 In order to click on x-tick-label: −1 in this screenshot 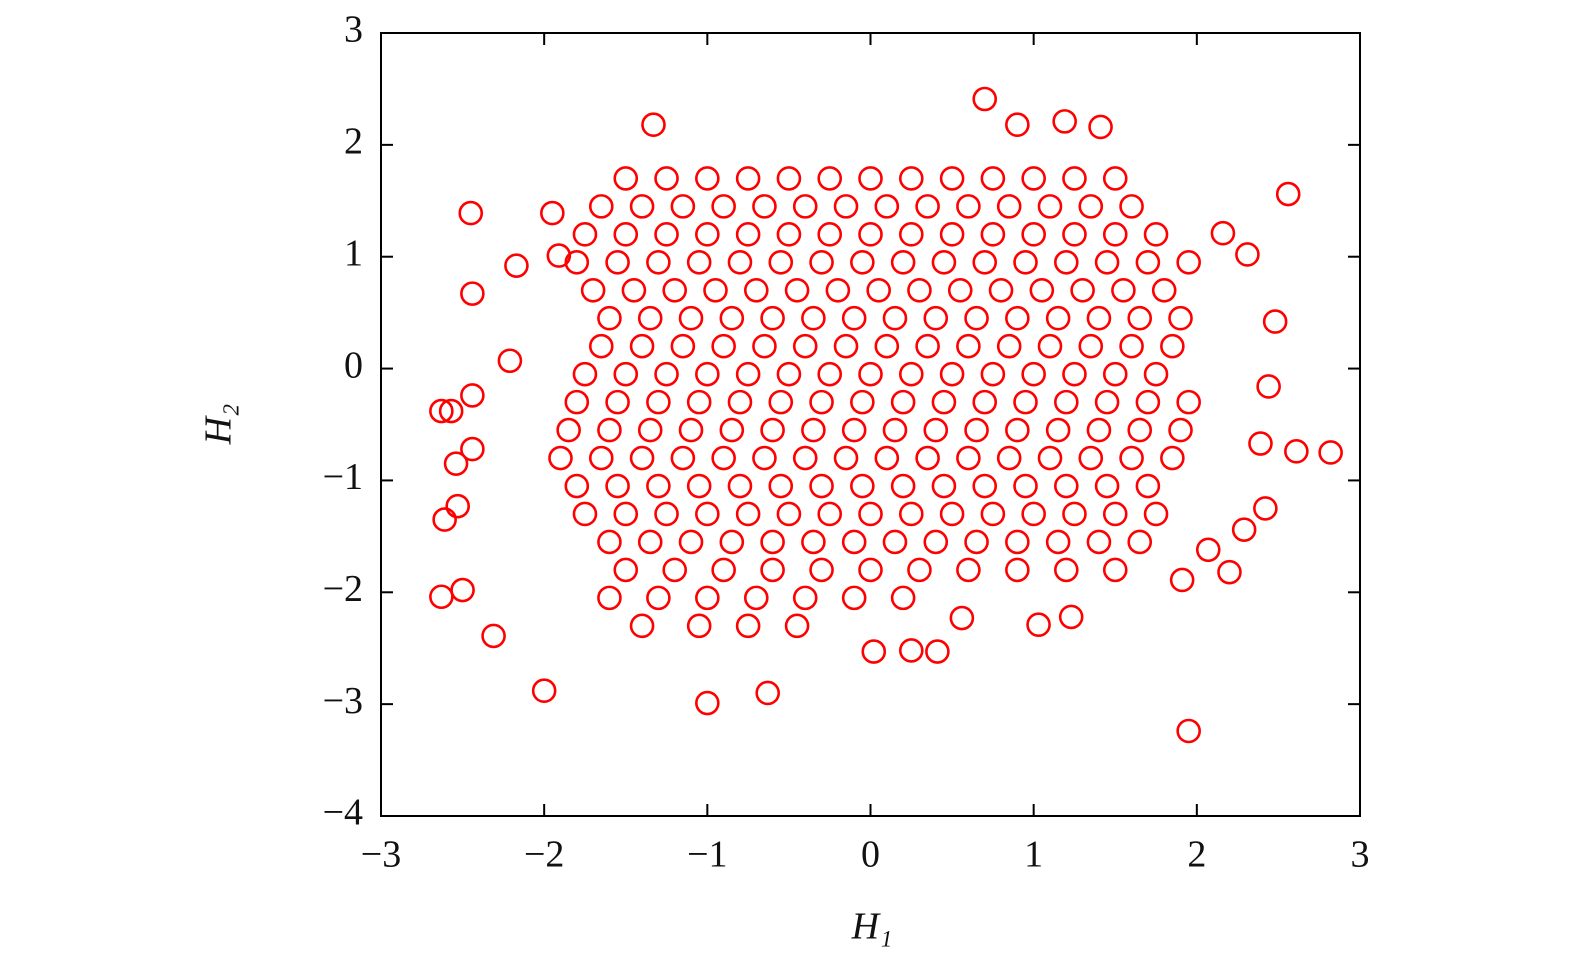, I will do `click(707, 855)`.